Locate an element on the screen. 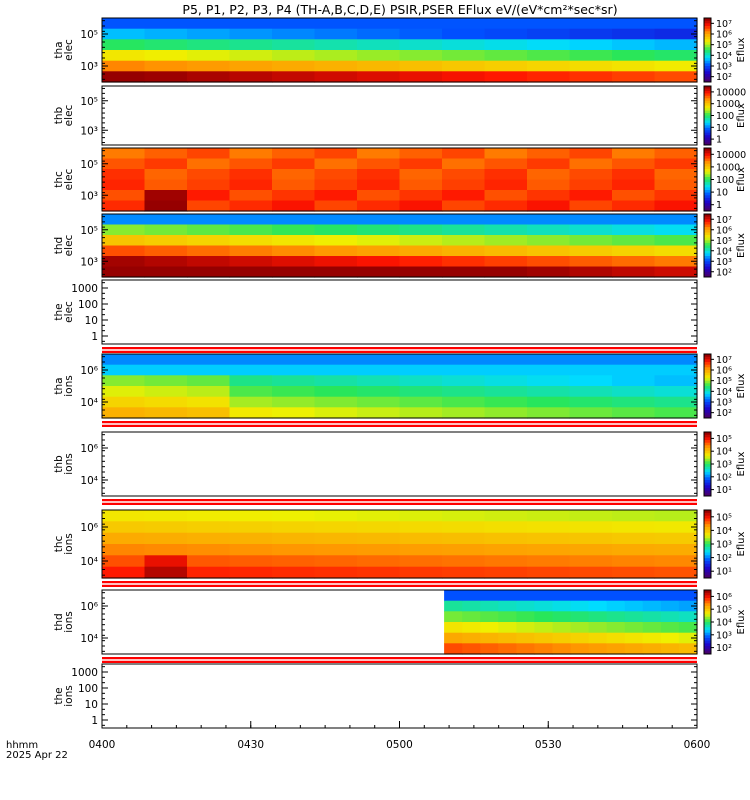  colorbar-tick-label: 10⁴ is located at coordinates (724, 56).